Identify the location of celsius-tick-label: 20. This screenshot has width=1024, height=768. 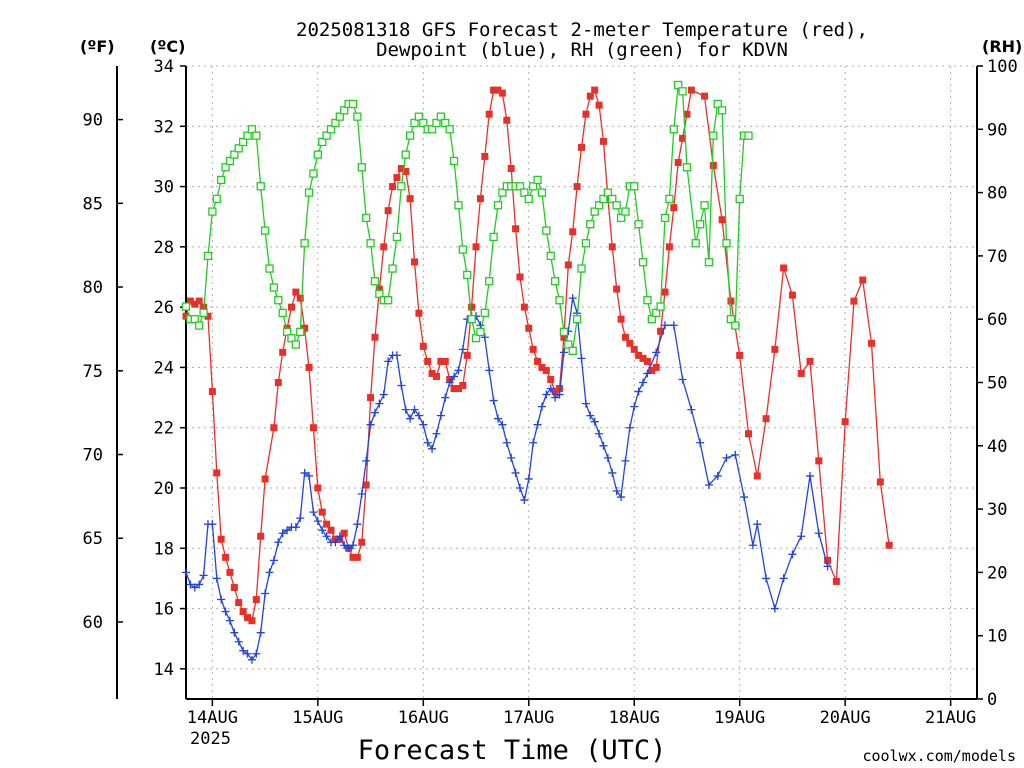
(164, 489).